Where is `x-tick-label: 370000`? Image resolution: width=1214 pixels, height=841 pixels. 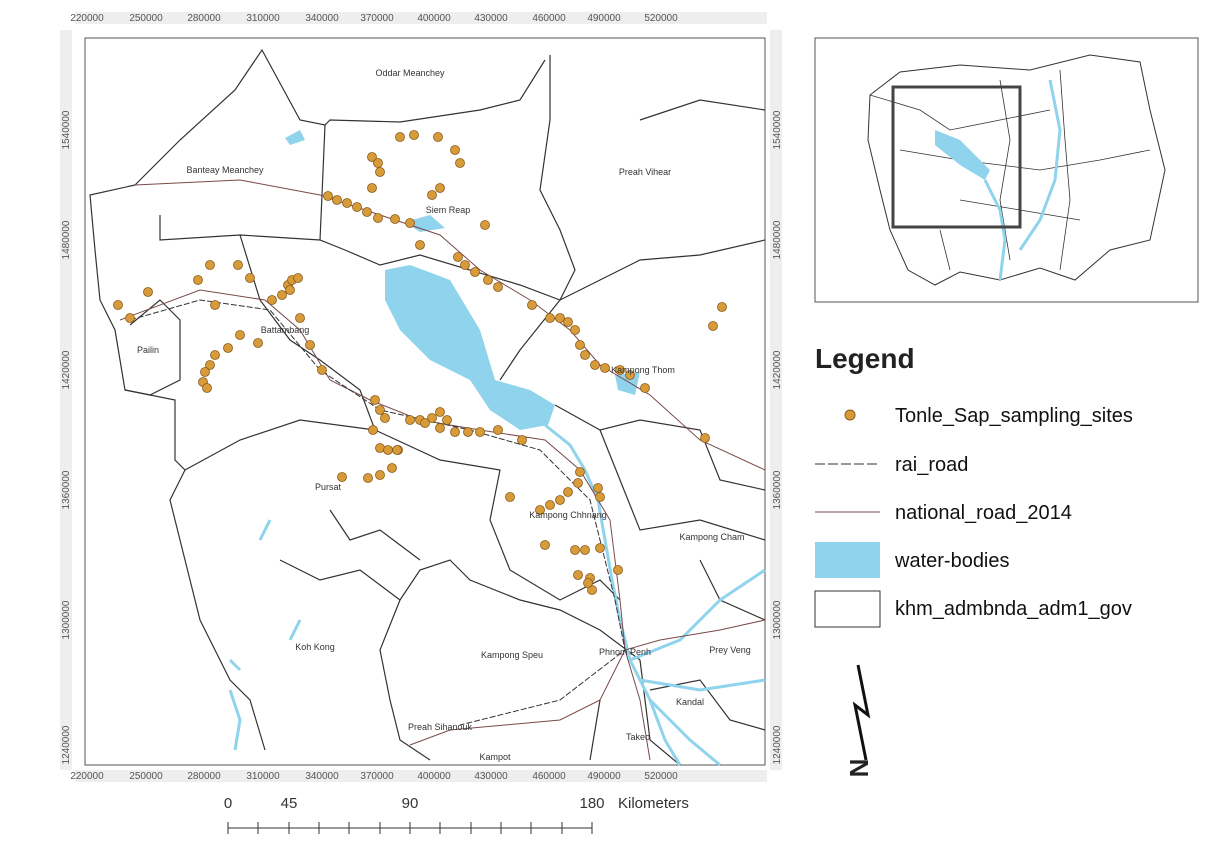 x-tick-label: 370000 is located at coordinates (377, 776).